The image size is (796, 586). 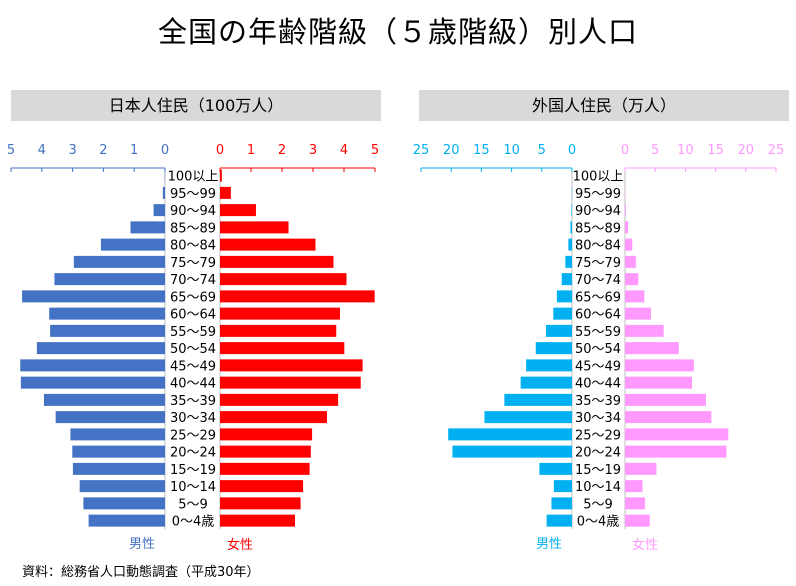 I want to click on japanese-female-tick-label: 0, so click(x=220, y=150).